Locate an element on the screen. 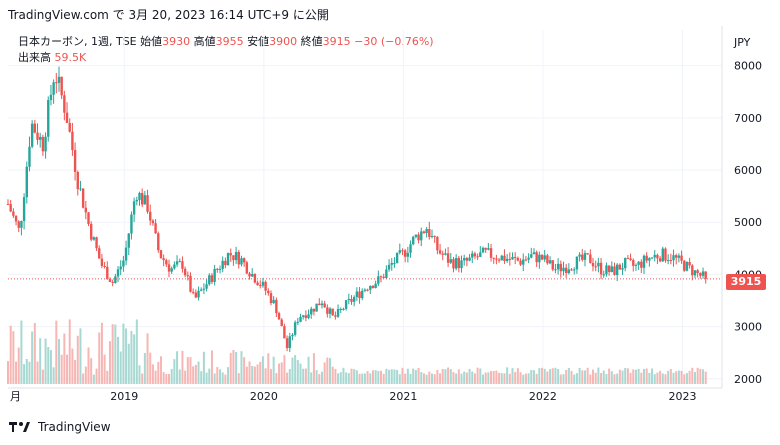 The width and height of the screenshot is (780, 445). symbol-title: 日本カーボン, 1週, TSE is located at coordinates (77, 41).